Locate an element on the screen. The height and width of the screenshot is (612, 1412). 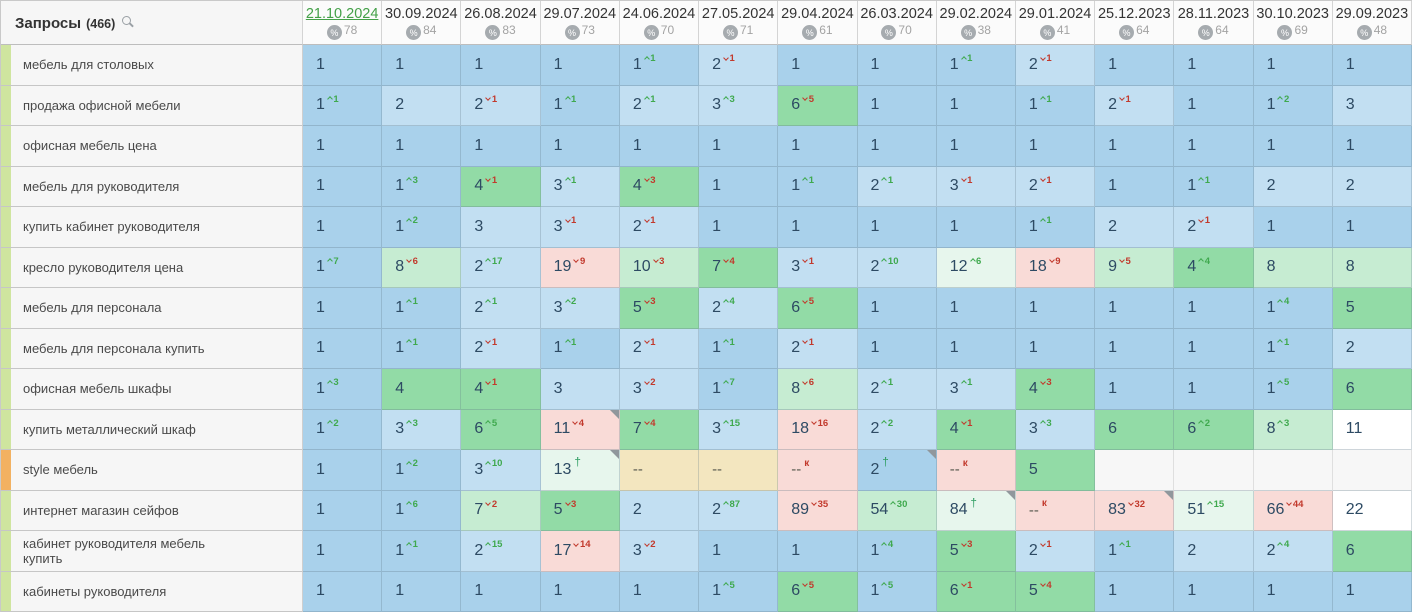
keyword-cell: мебель для руководителя is located at coordinates (152, 186).